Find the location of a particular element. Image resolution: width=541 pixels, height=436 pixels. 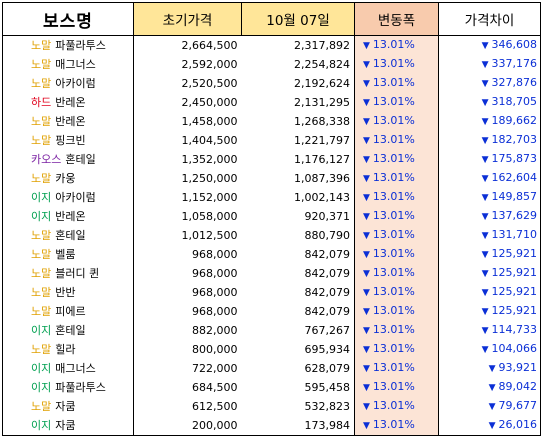

current-price-cell: 1,176,127 is located at coordinates (298, 159).